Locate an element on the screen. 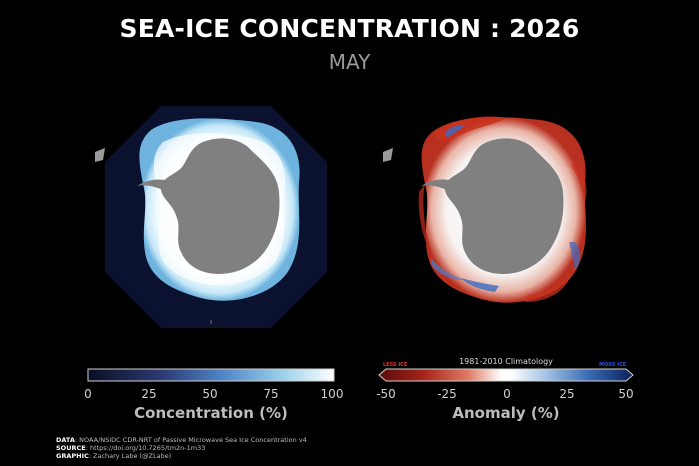 This screenshot has height=466, width=699. concentration-title: Concentration (%) is located at coordinates (211, 413).